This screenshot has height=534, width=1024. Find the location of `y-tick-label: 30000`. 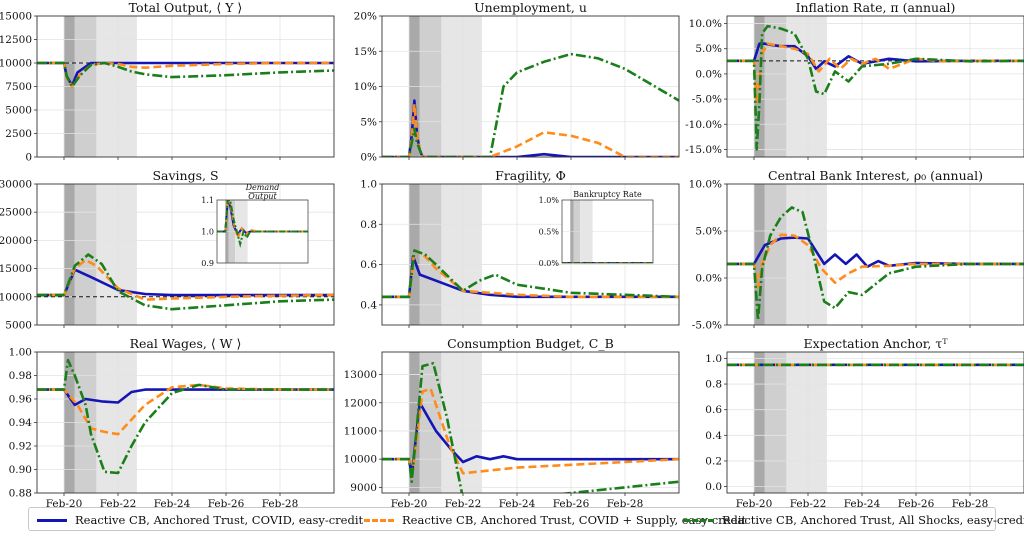

y-tick-label: 30000 is located at coordinates (16, 185).